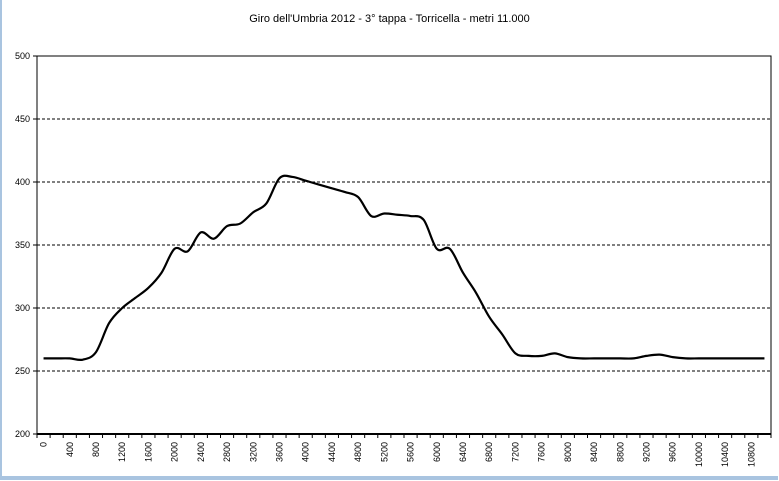 The image size is (779, 481). I want to click on y-tick-label: 450, so click(22, 119).